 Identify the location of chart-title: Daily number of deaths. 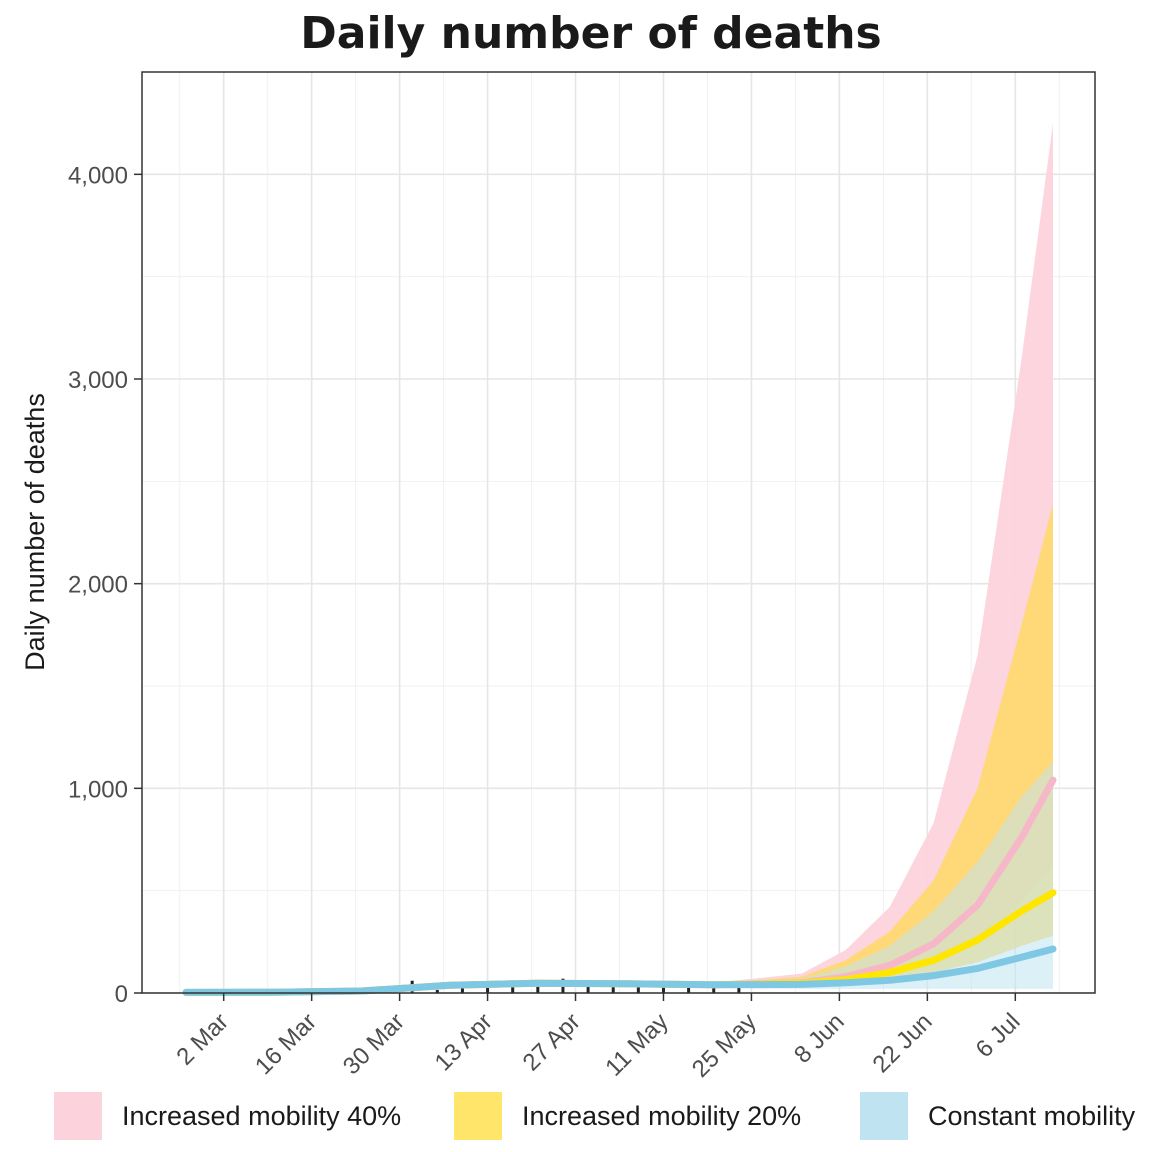
(591, 33).